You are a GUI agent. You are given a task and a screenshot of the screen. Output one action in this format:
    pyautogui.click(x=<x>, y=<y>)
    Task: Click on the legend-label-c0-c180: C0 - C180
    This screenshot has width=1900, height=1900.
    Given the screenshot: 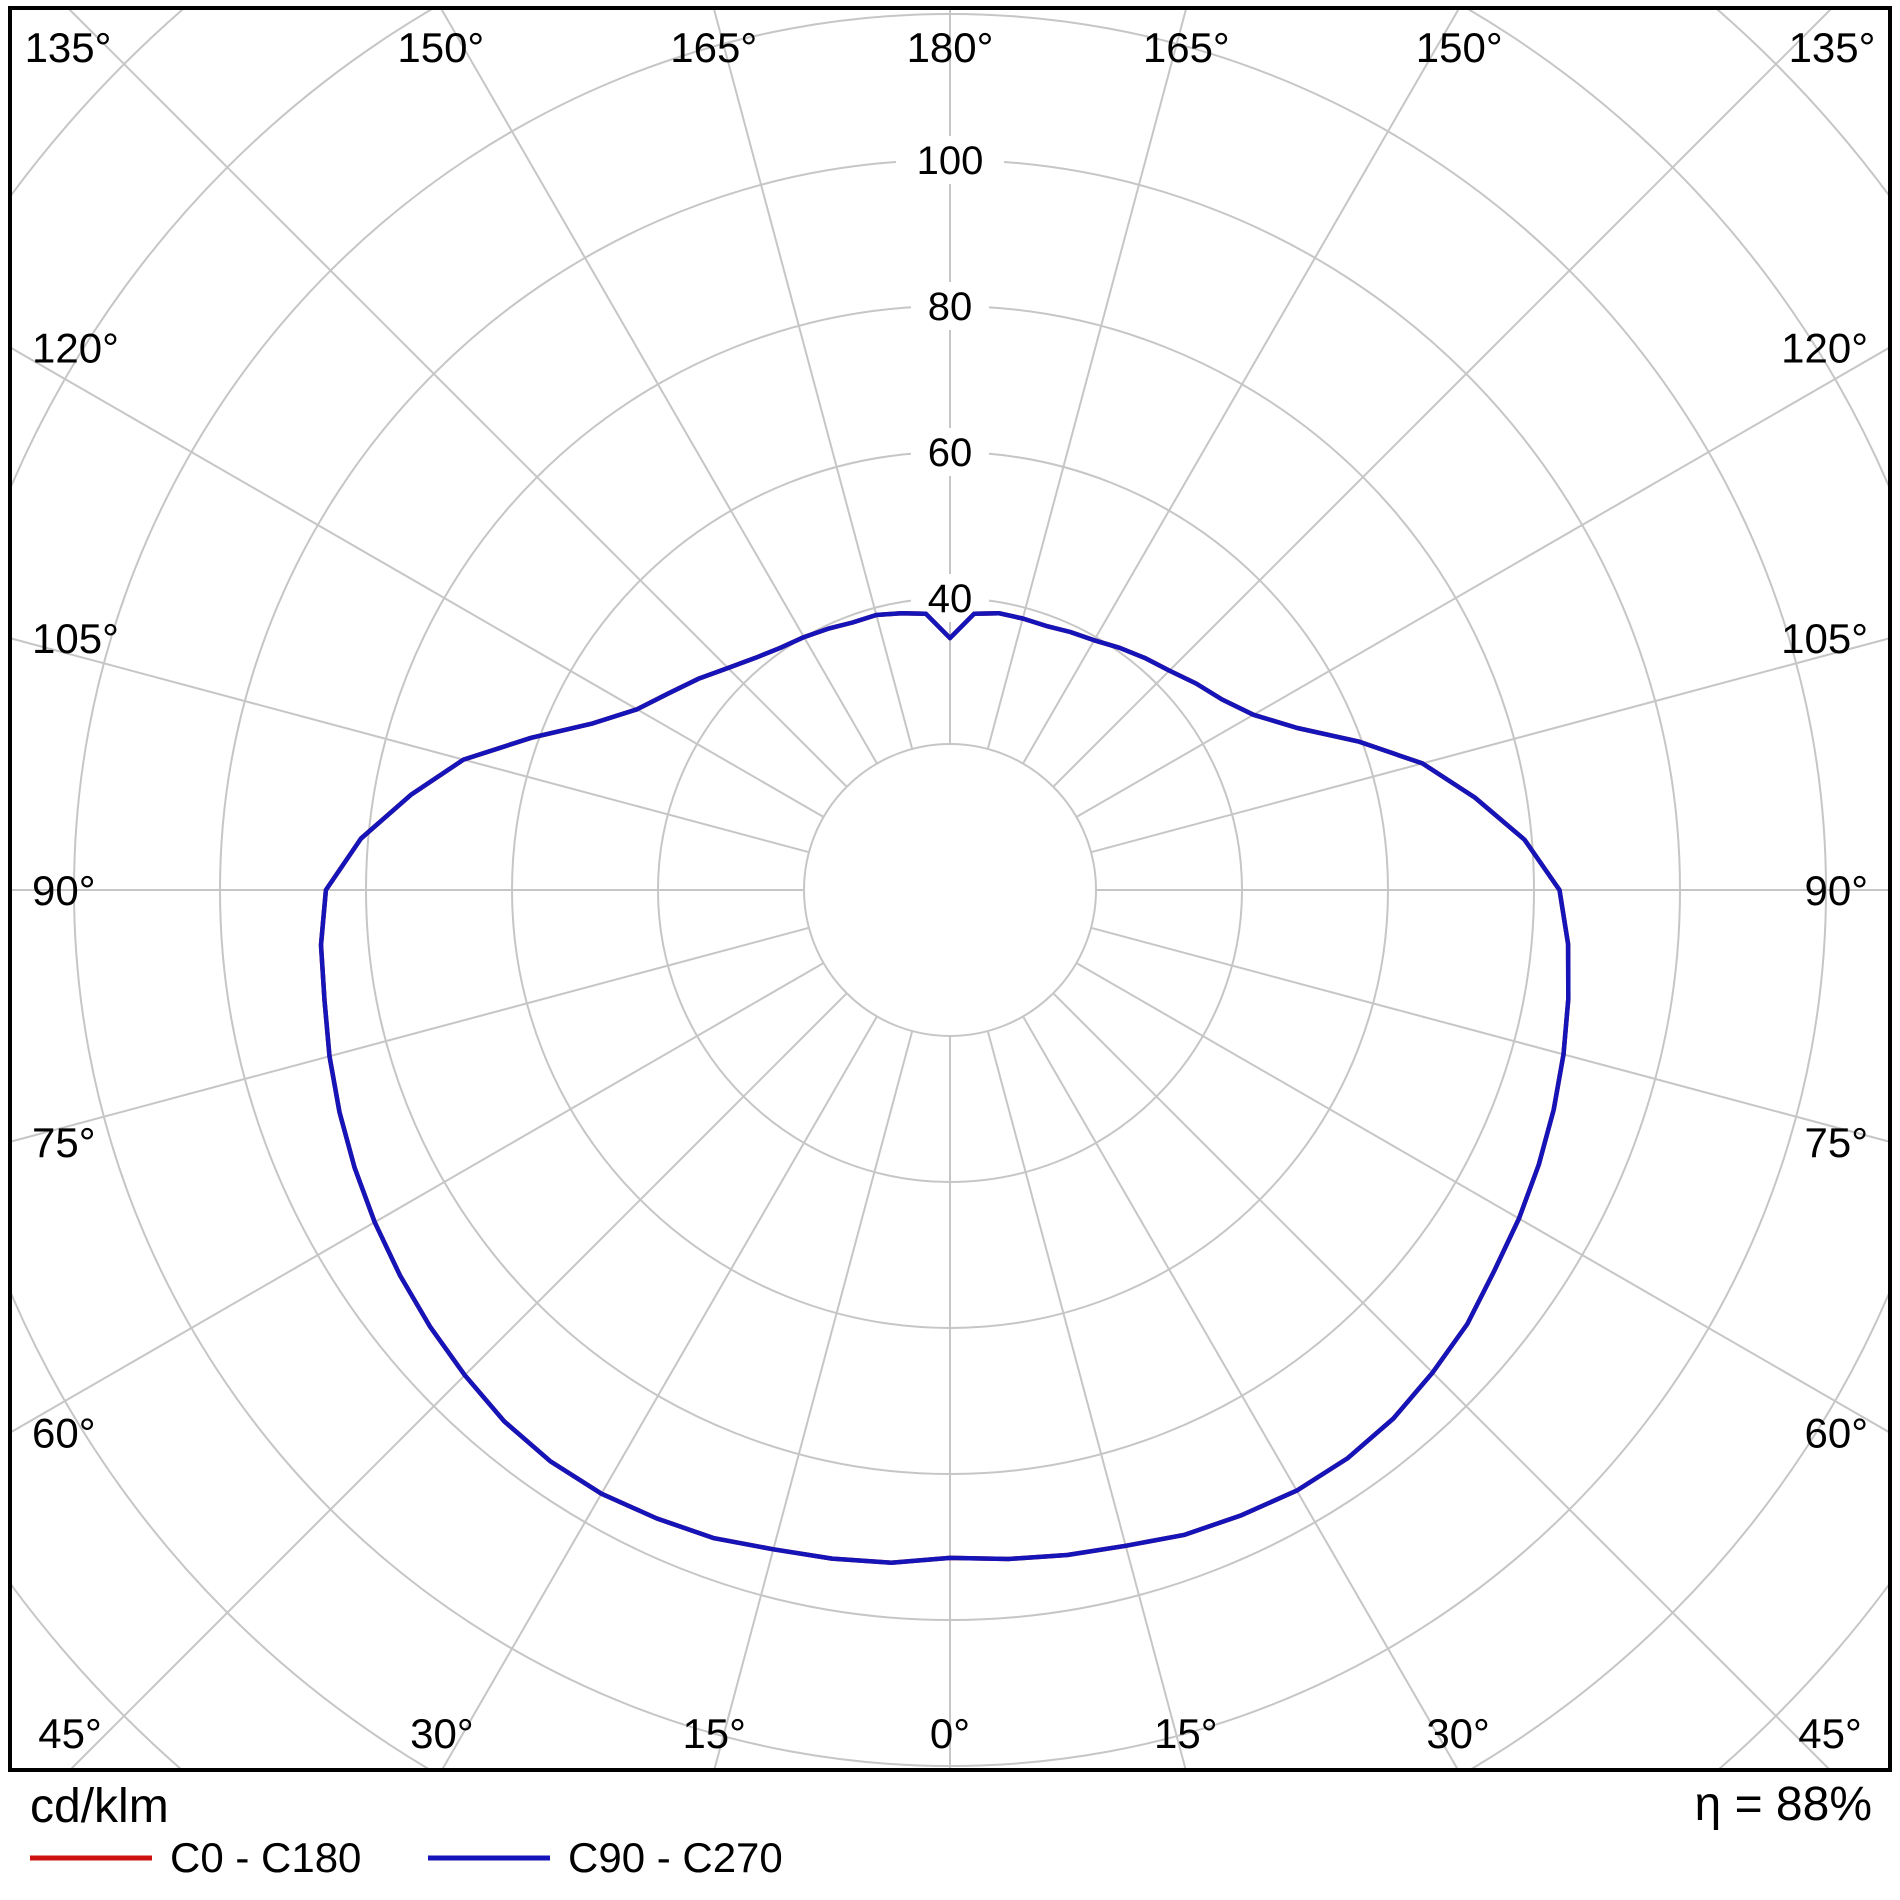 What is the action you would take?
    pyautogui.click(x=265, y=1857)
    